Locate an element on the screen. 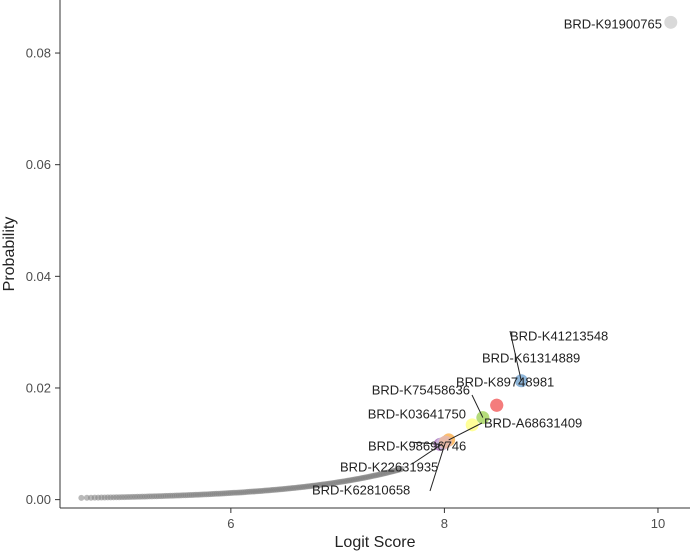 The width and height of the screenshot is (700, 551). y-tick-label: 0.06 is located at coordinates (38, 164).